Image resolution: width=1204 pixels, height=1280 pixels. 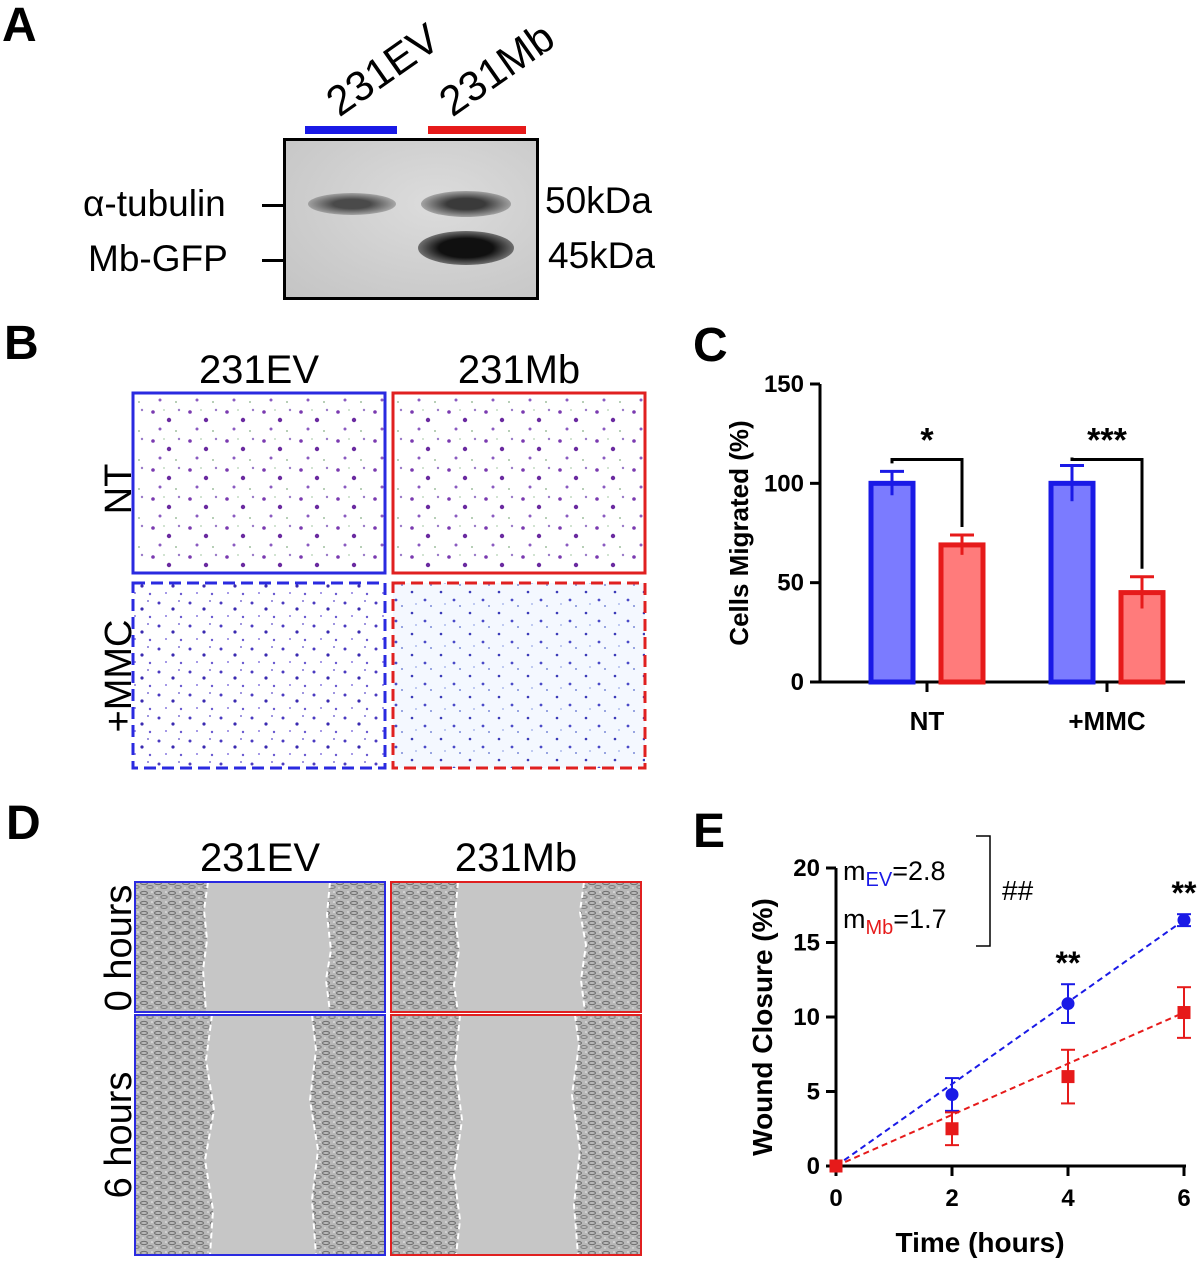 I want to click on western-blot, so click(x=411, y=219).